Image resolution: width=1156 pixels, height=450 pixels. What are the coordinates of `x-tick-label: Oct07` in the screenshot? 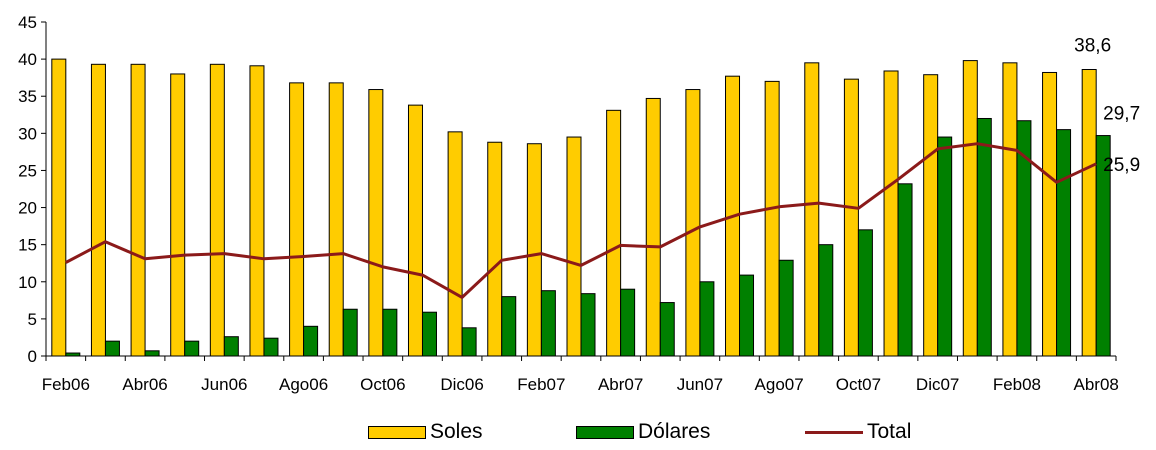 It's located at (858, 384).